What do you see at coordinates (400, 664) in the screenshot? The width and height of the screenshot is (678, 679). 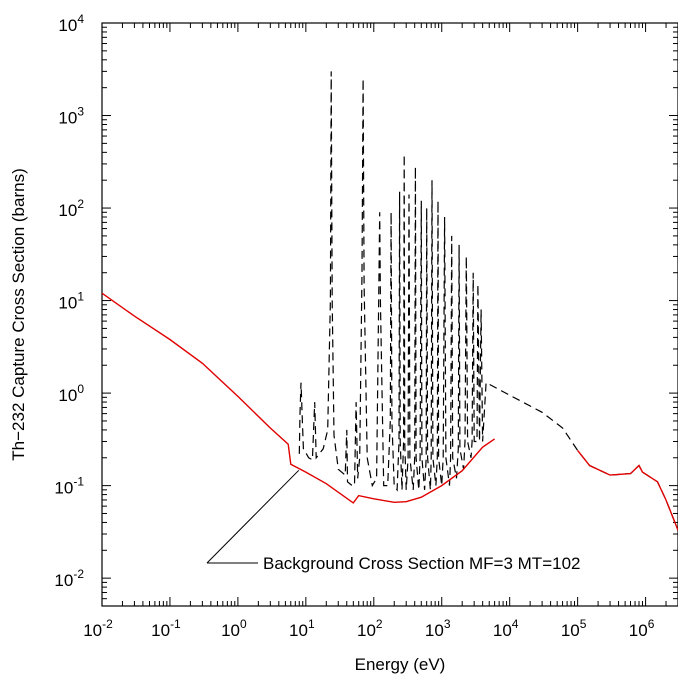 I see `x-axis-title: Energy (eV)` at bounding box center [400, 664].